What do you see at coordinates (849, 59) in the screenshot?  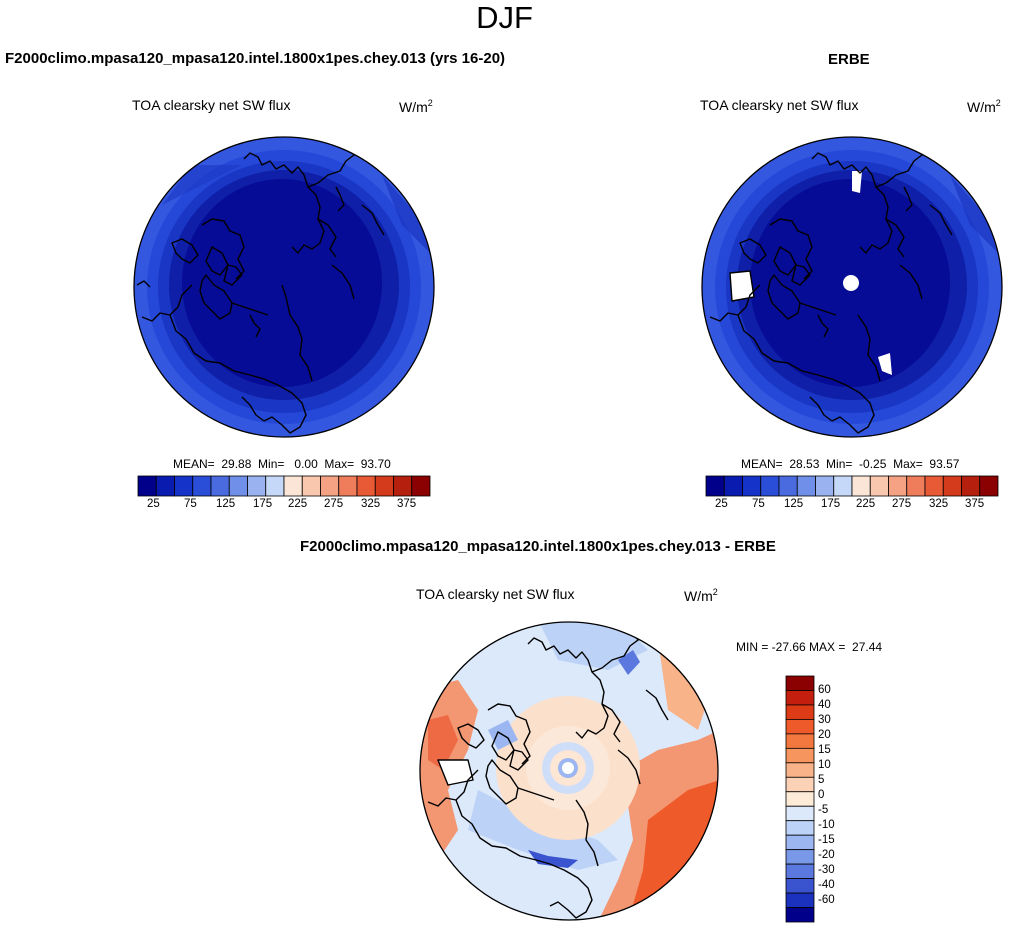 I see `panel-2-heading: ERBE` at bounding box center [849, 59].